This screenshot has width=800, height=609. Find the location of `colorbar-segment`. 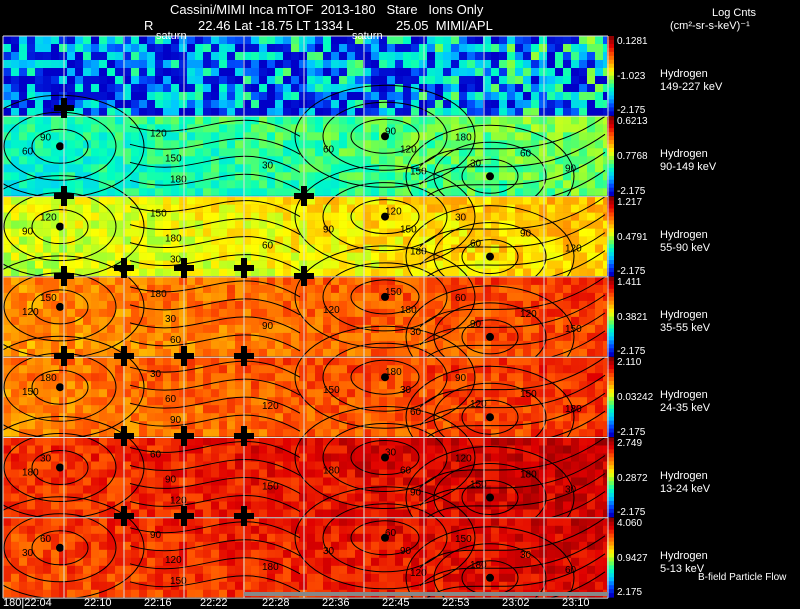

colorbar-segment is located at coordinates (610, 467).